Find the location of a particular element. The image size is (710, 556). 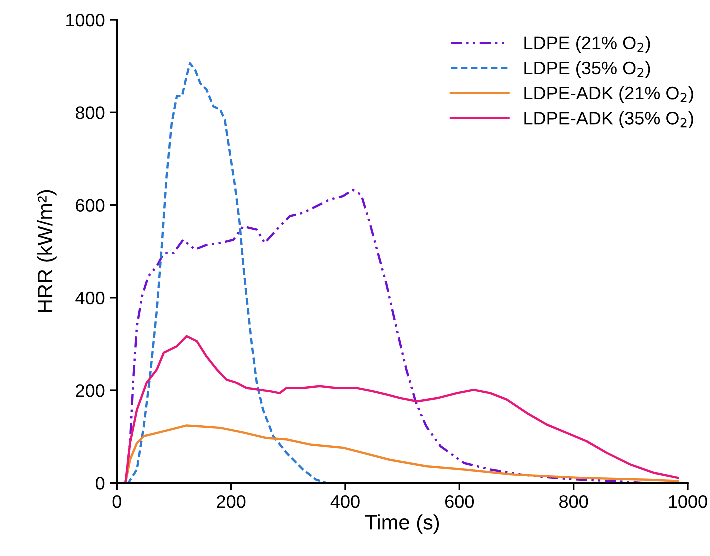

x-tick-label: 0 is located at coordinates (117, 501).